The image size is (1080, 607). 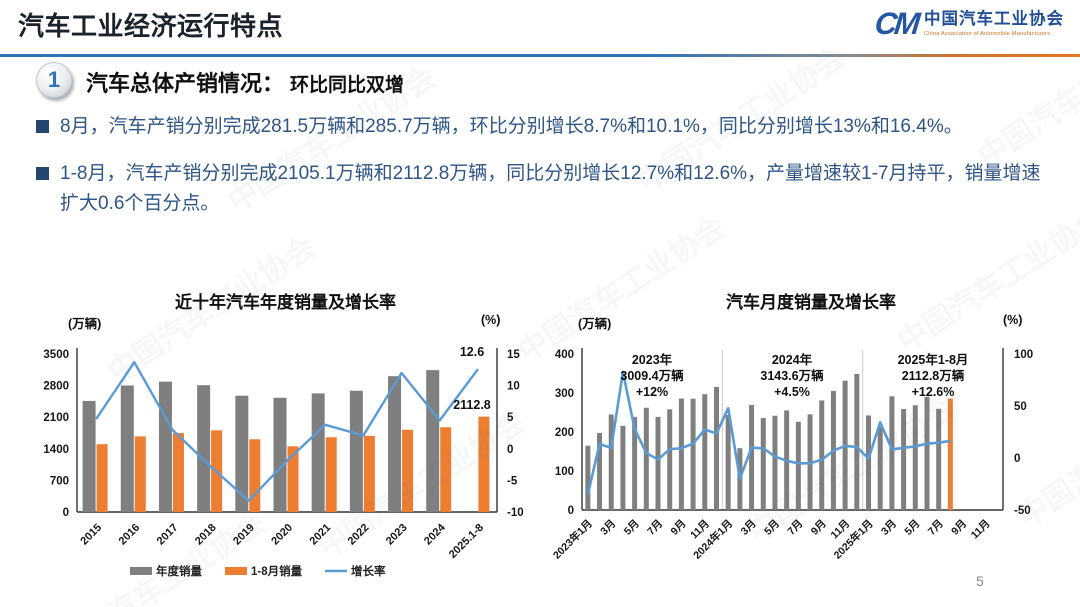 I want to click on page-title: 汽车工业经济运行特点, so click(x=151, y=26).